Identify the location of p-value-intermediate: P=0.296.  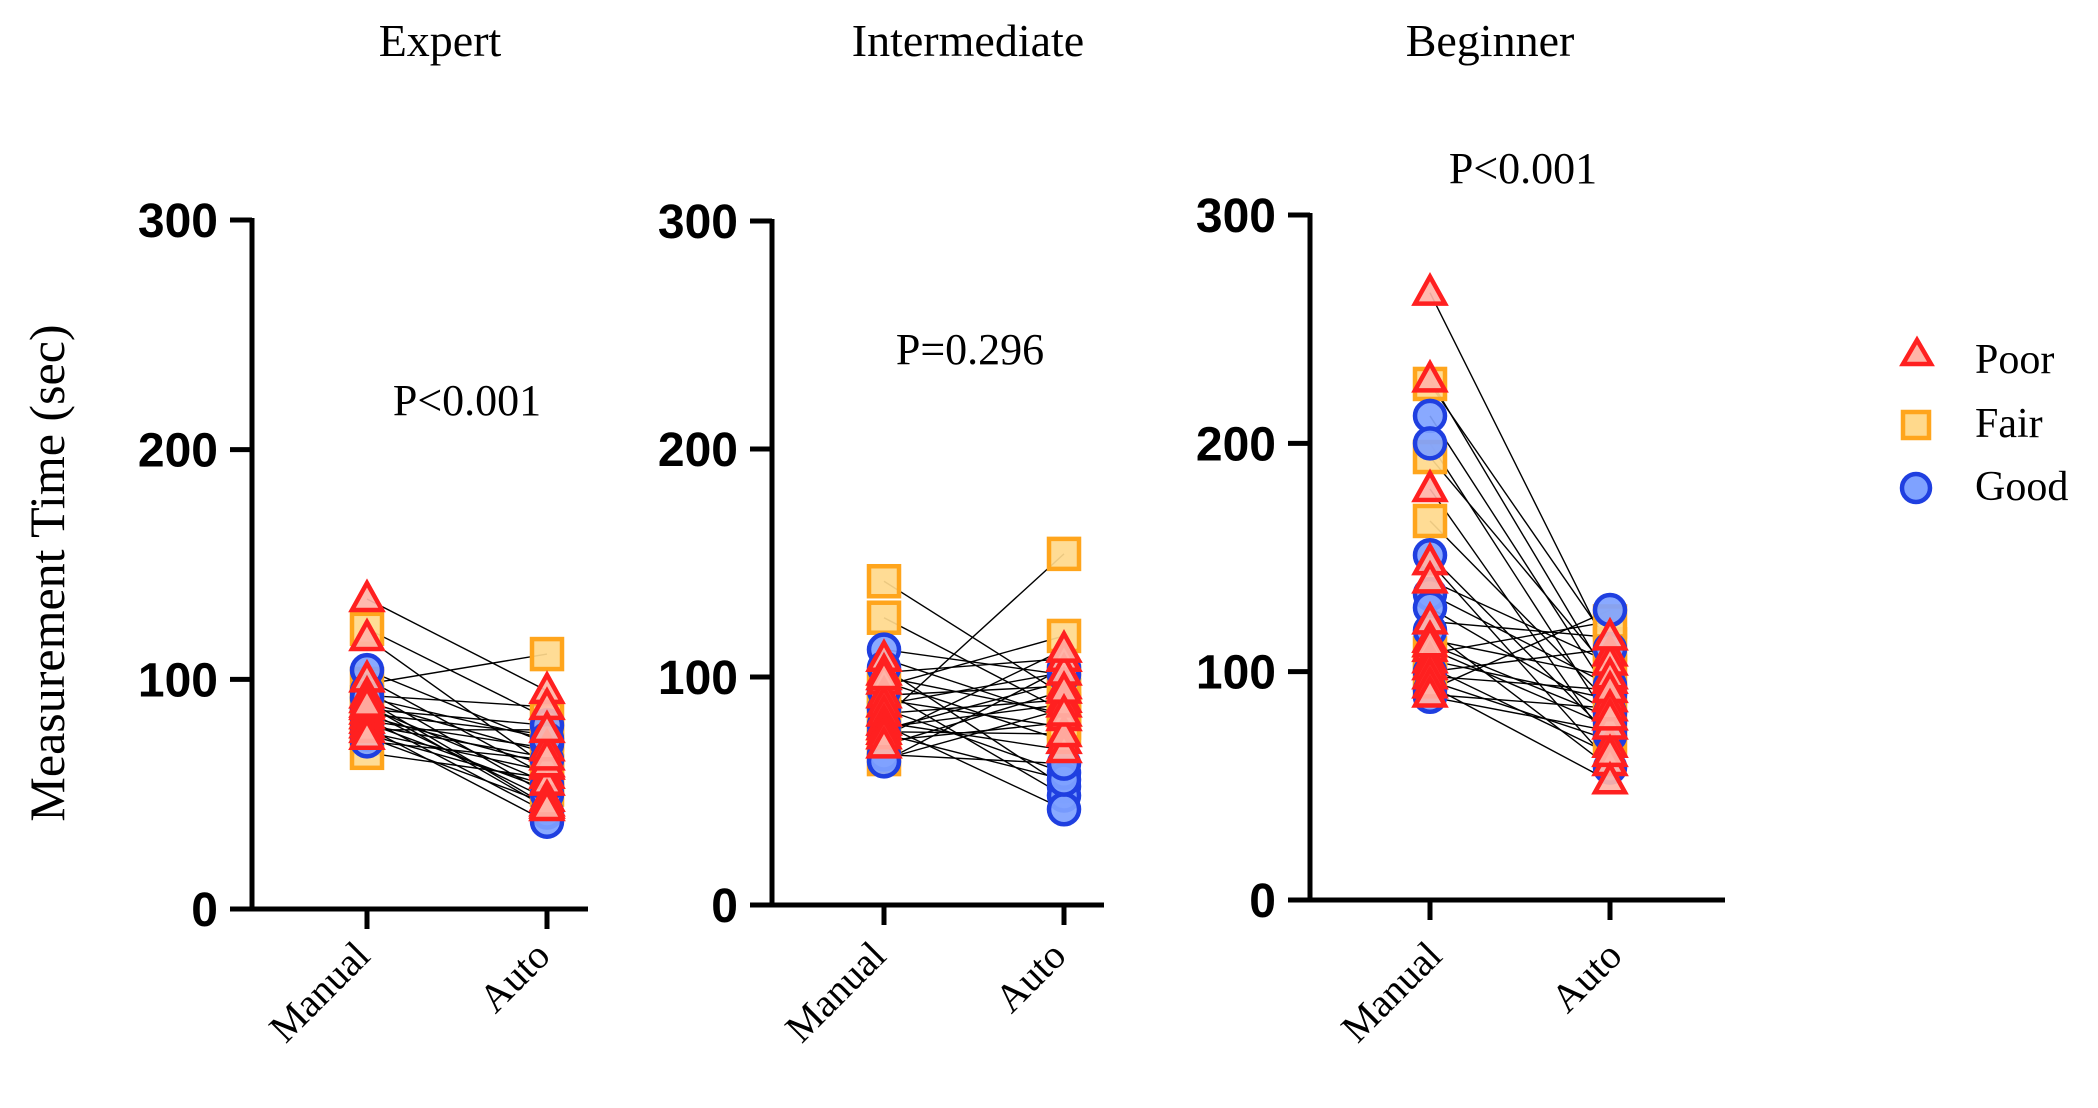
(970, 349).